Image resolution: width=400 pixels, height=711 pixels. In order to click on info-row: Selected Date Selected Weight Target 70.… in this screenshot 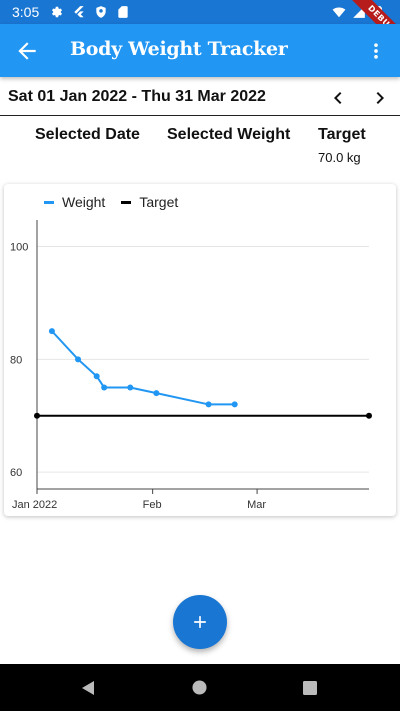, I will do `click(200, 145)`.